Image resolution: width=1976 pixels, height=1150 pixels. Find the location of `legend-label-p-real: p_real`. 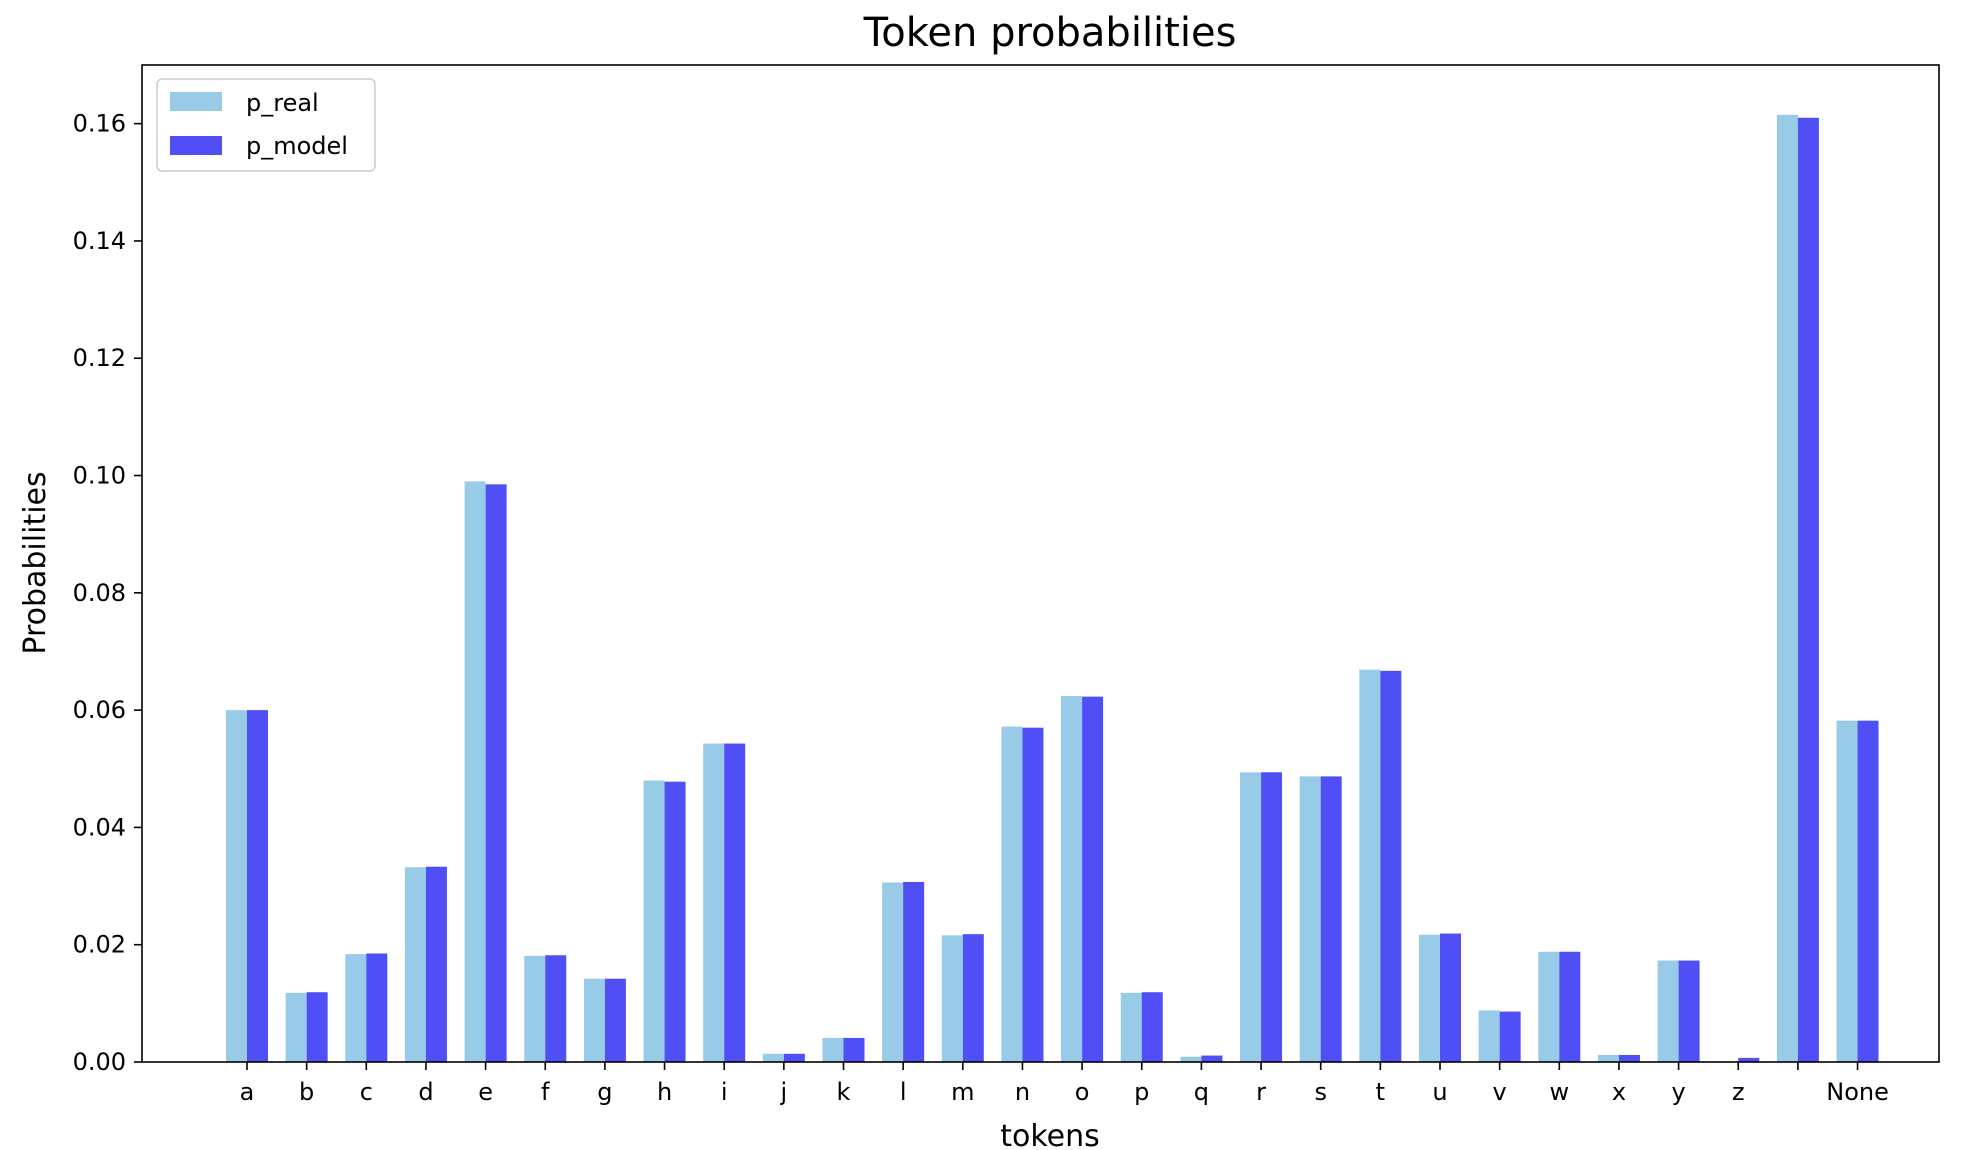

legend-label-p-real: p_real is located at coordinates (282, 103).